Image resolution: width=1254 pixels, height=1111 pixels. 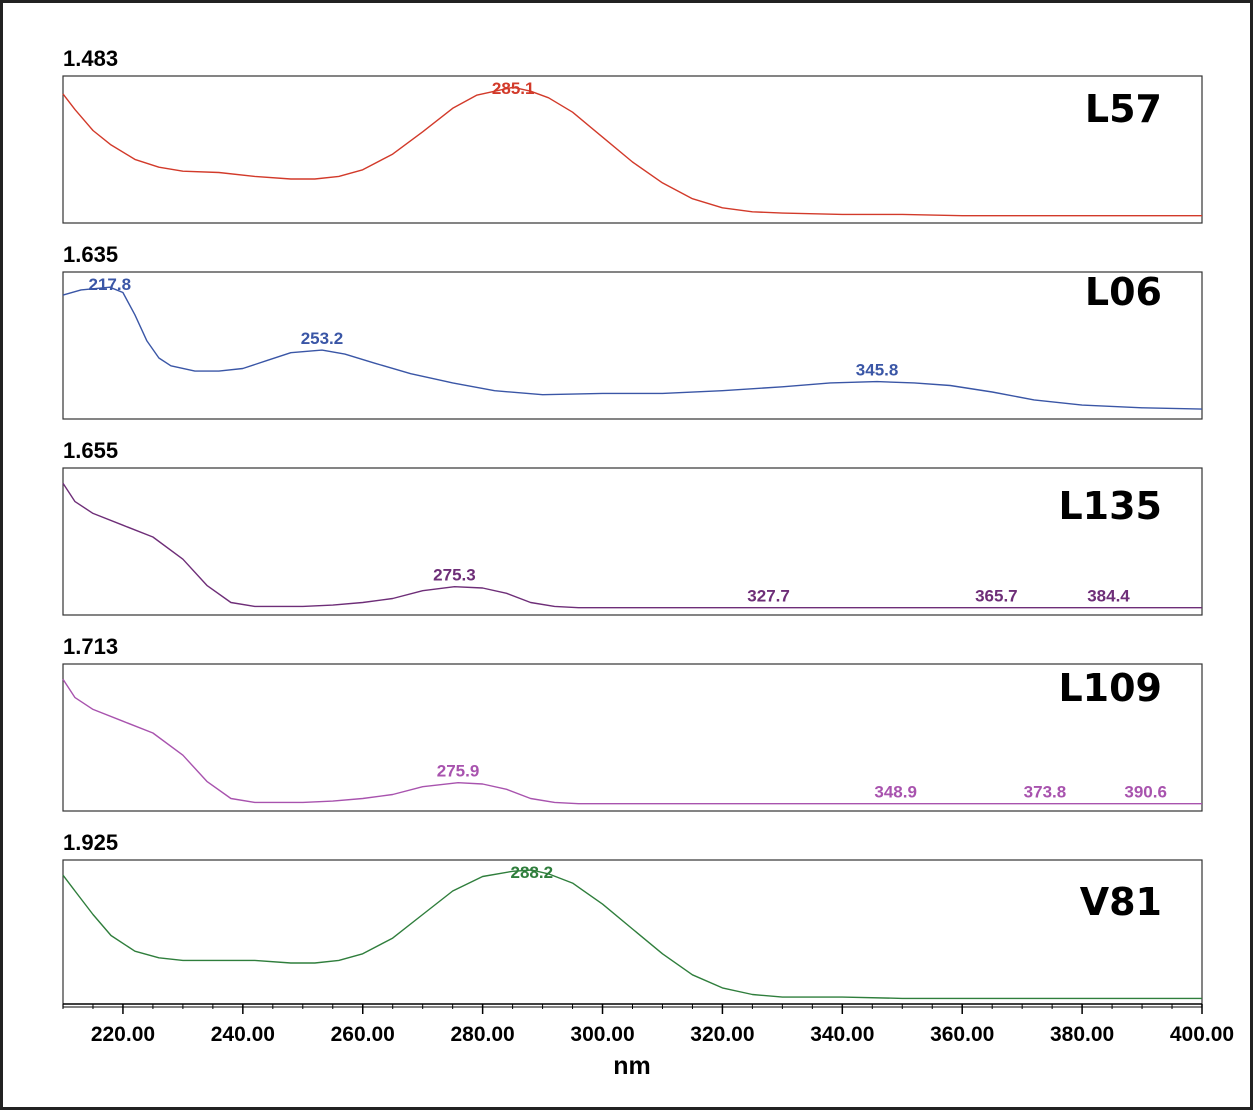 I want to click on spectrum-panel-l57: 1.483 L57 285.1, so click(x=632, y=135).